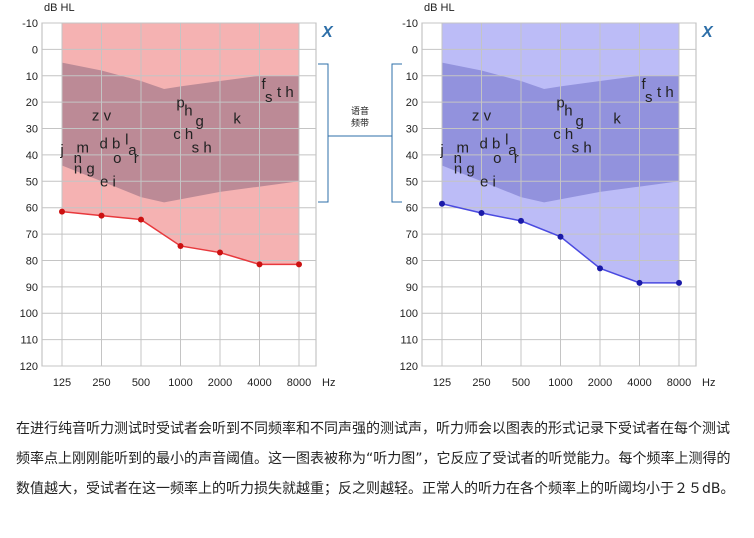 The height and width of the screenshot is (538, 754). What do you see at coordinates (410, 24) in the screenshot?
I see `y-tick-label: -10` at bounding box center [410, 24].